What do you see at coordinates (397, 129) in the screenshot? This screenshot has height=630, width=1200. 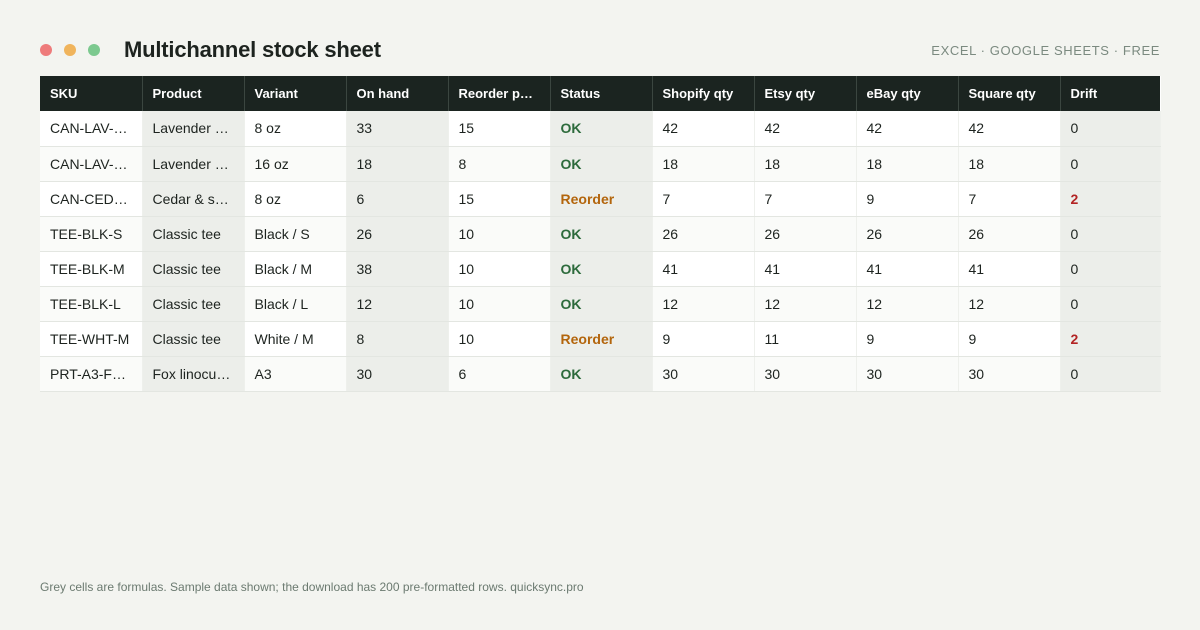 I see `cell-on-hand: 33` at bounding box center [397, 129].